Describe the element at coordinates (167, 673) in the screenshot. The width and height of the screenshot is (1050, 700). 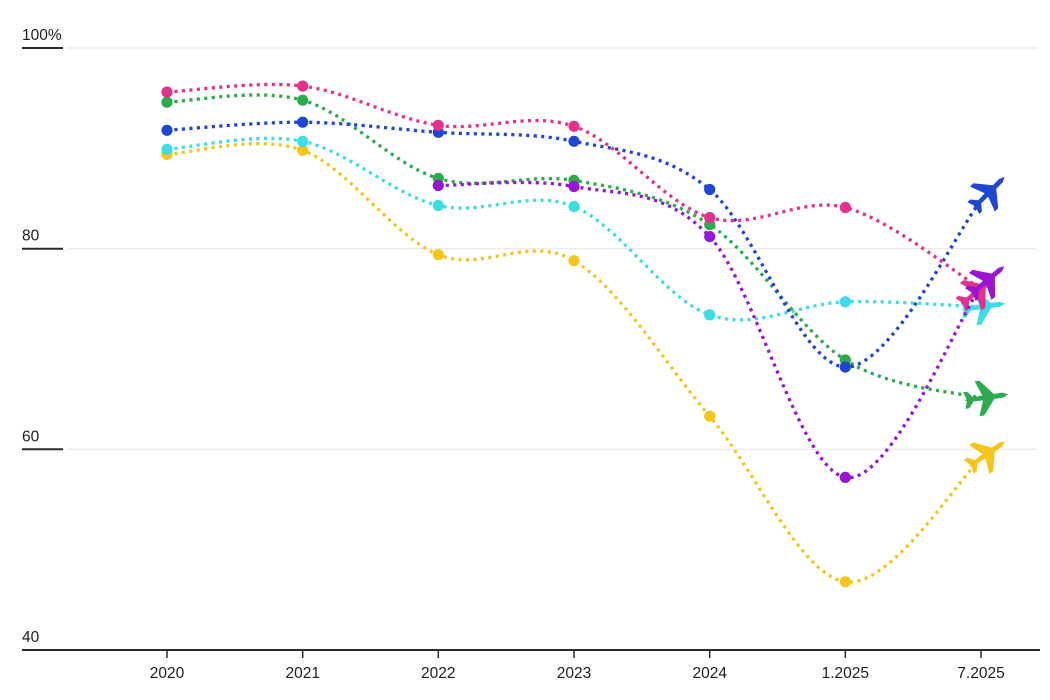
I see `x-axis-label: 2020` at that location.